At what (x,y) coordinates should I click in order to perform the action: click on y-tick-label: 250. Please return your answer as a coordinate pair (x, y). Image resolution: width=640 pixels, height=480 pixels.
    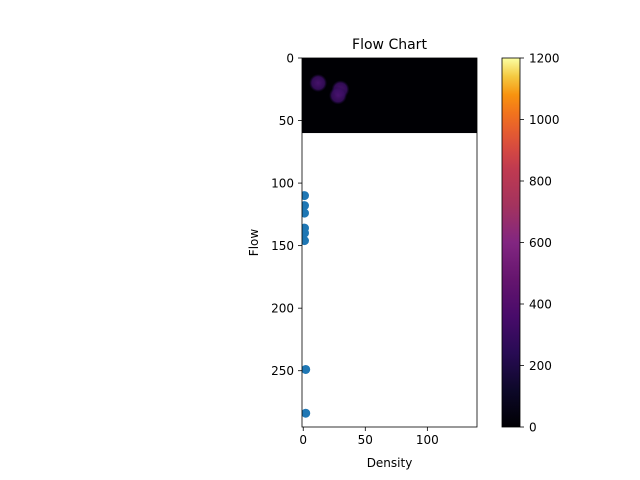
    Looking at the image, I should click on (282, 371).